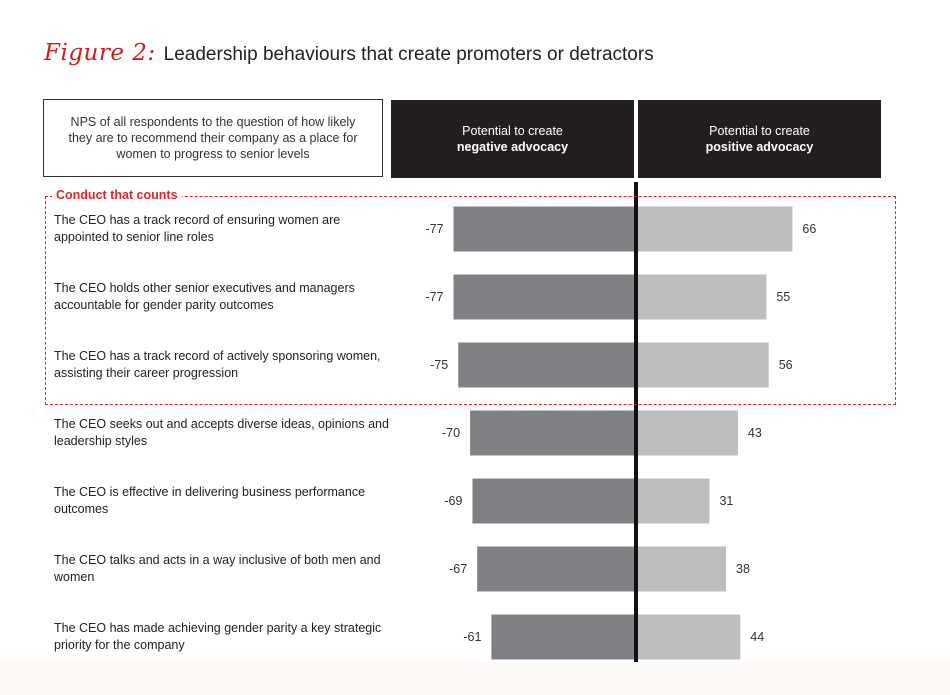 The height and width of the screenshot is (695, 950). I want to click on bottom-band, so click(475, 678).